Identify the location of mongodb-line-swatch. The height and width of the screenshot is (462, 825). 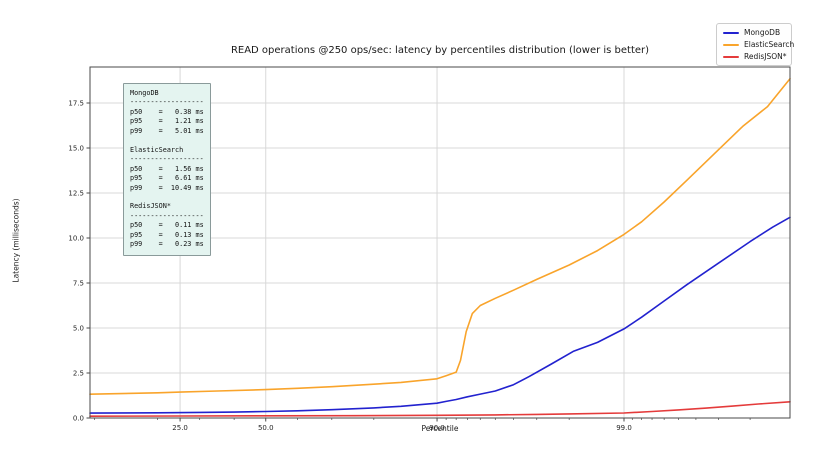
(731, 32).